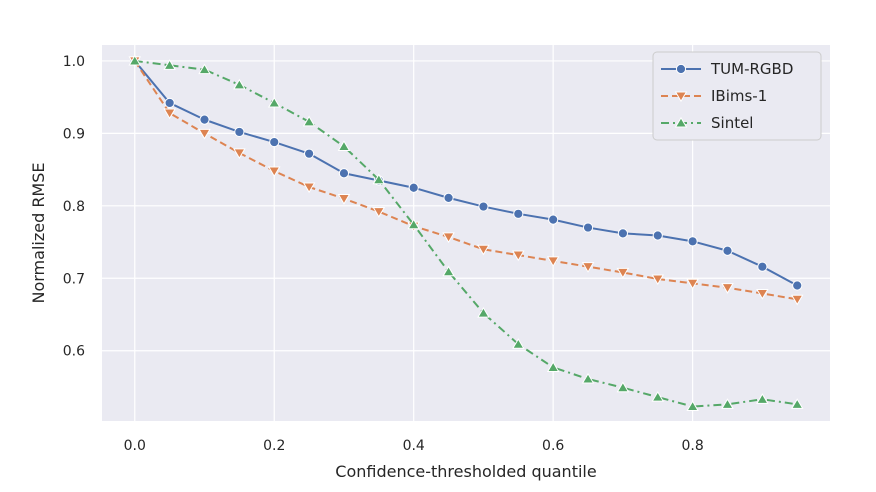 The image size is (876, 492). Describe the element at coordinates (38, 232) in the screenshot. I see `y-axis-title: Normalized RMSE` at that location.